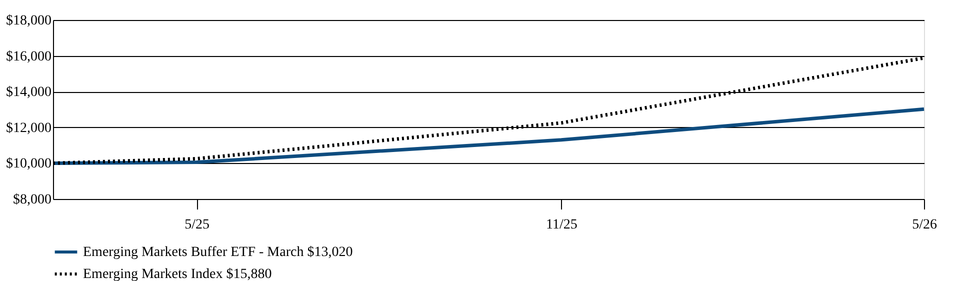  What do you see at coordinates (29, 92) in the screenshot?
I see `y-tick-label: $14,000` at bounding box center [29, 92].